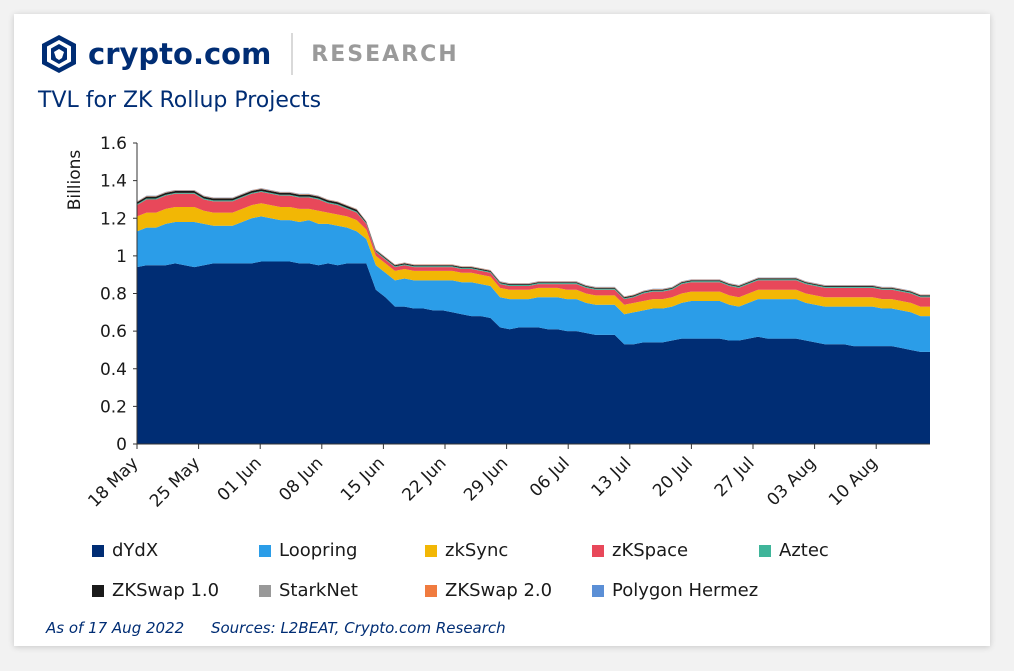 The image size is (1014, 671). What do you see at coordinates (550, 477) in the screenshot?
I see `x-tick-label-7: 06 Jul` at bounding box center [550, 477].